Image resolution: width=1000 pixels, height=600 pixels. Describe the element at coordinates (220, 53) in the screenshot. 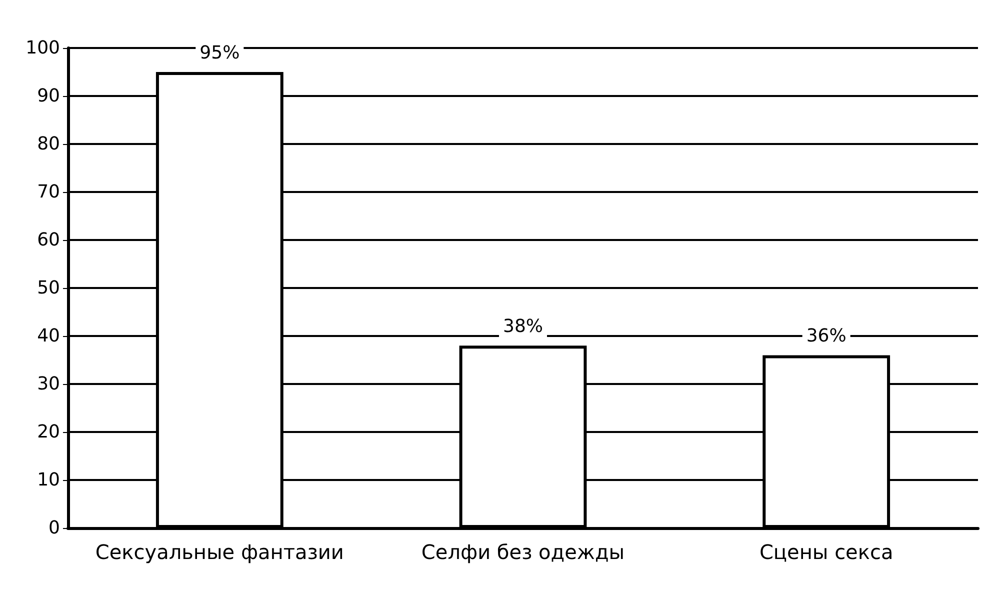

I see `data-label: 95%` at that location.